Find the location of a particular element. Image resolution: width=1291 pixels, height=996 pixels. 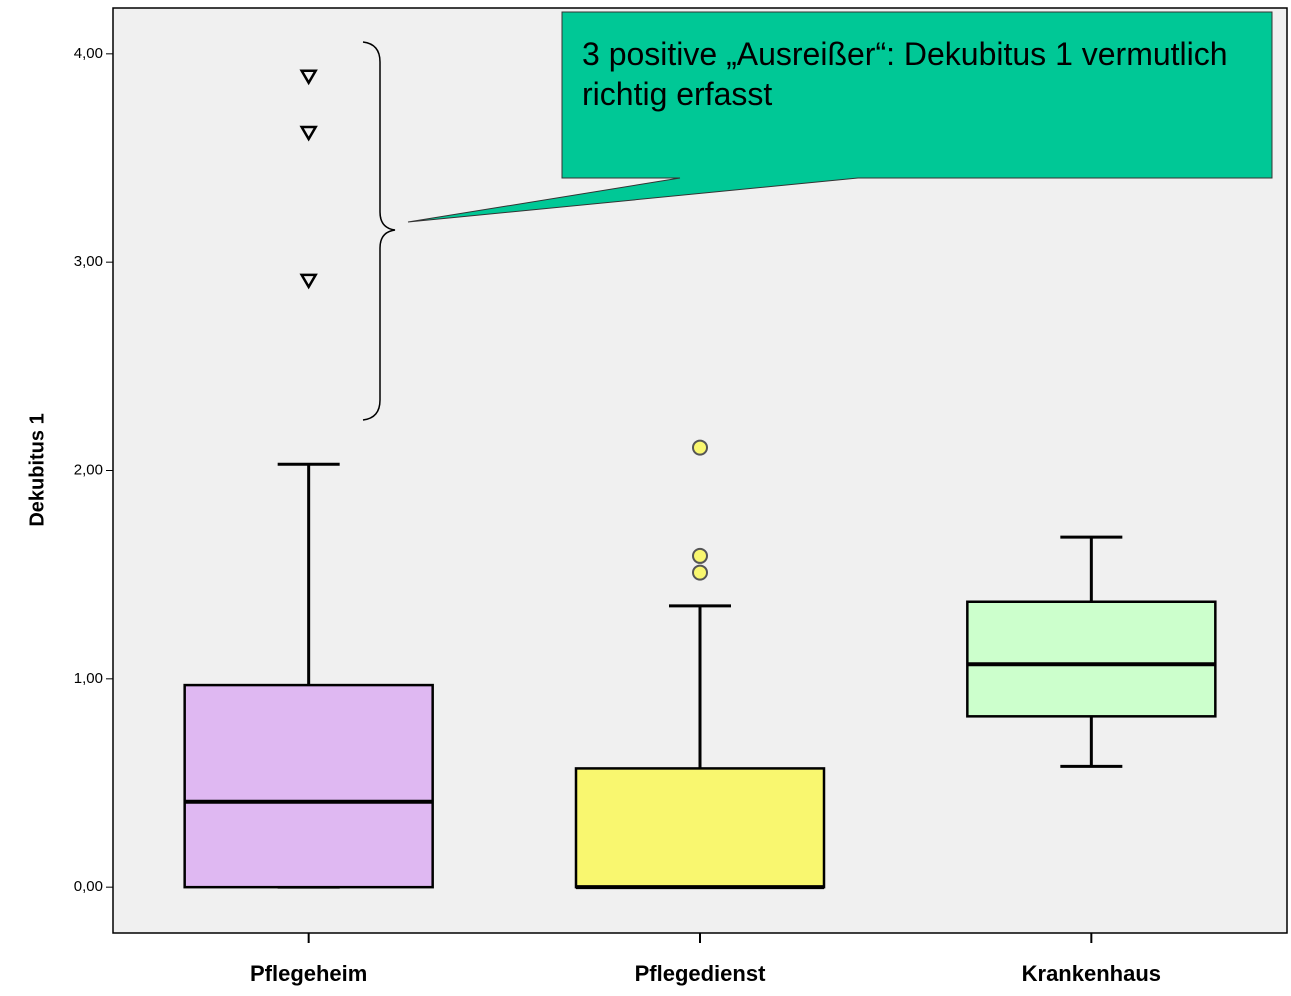

x-tick-label: Pflegeheim is located at coordinates (308, 973).